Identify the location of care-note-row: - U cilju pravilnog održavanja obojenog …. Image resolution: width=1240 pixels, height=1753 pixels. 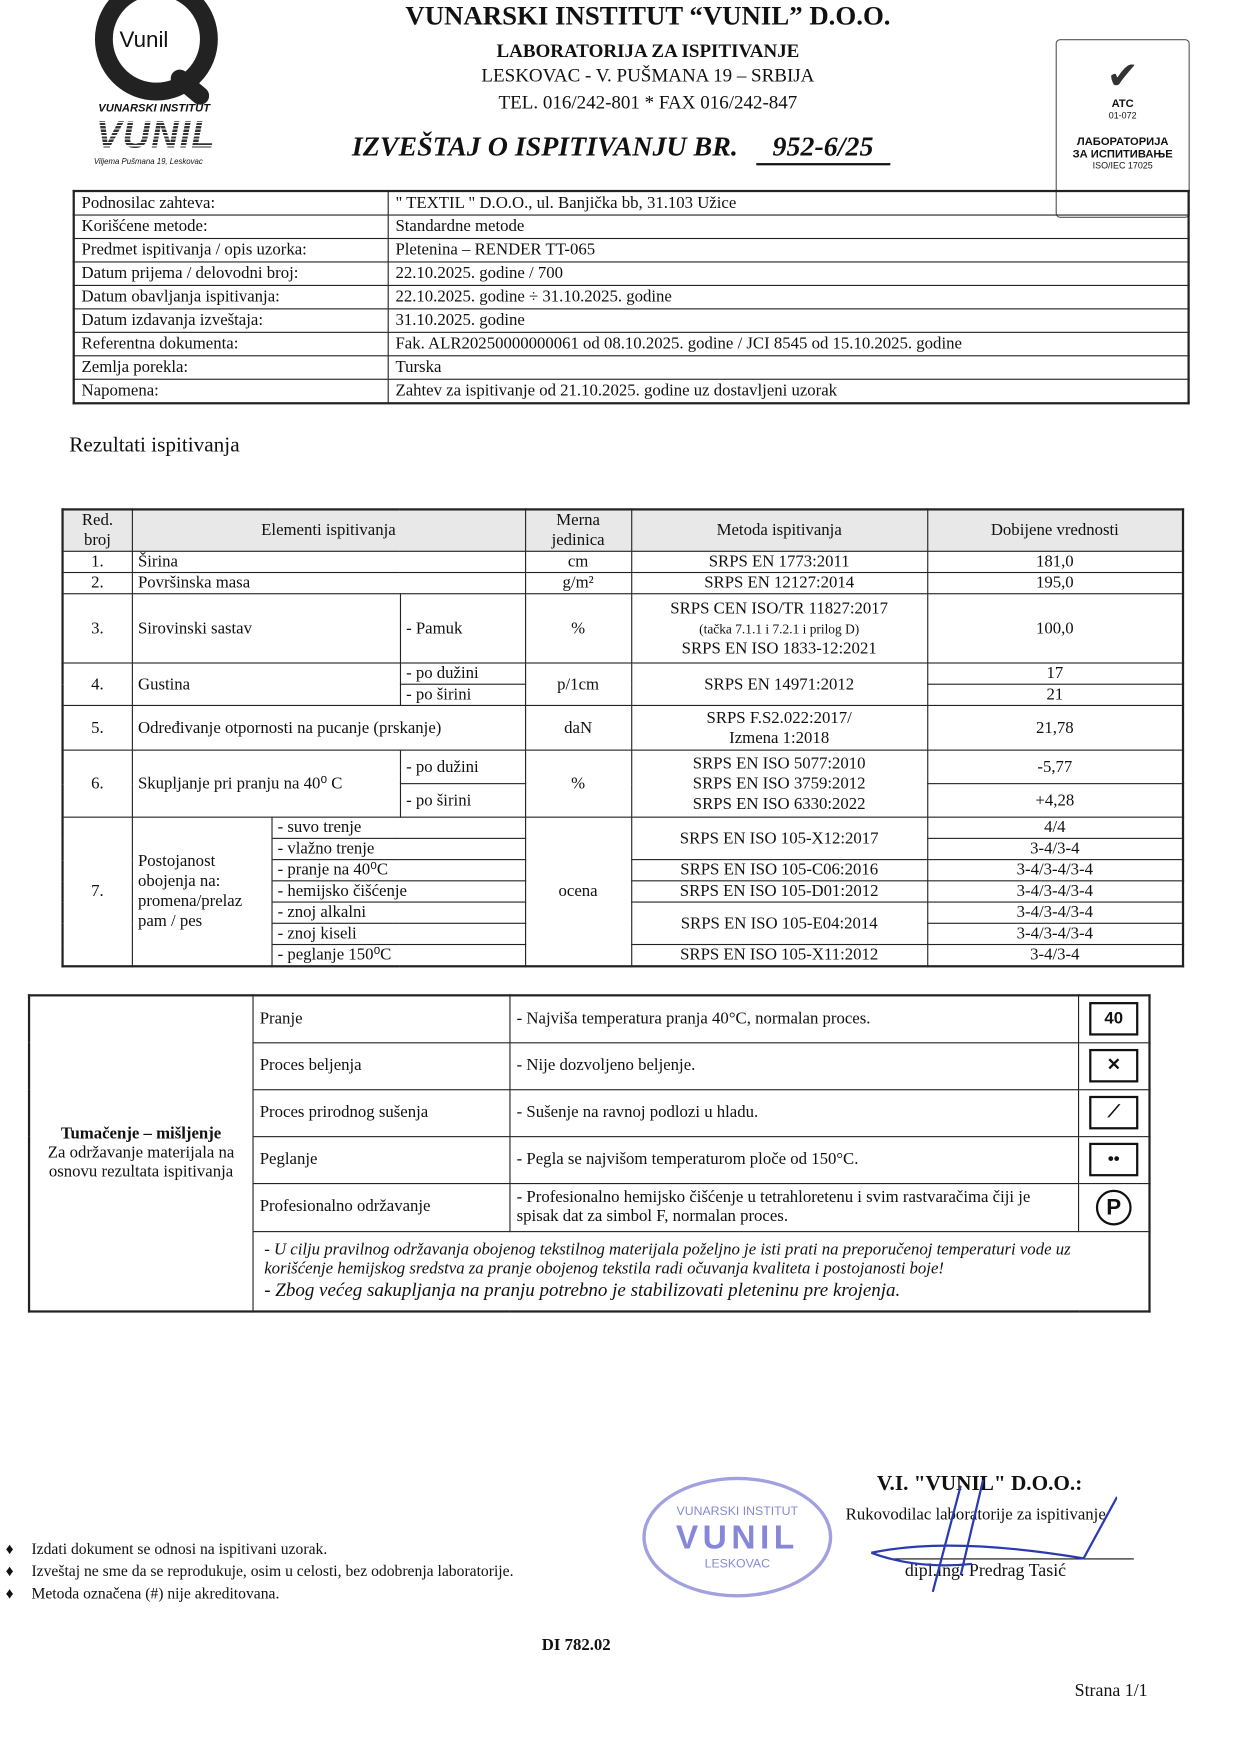
(590, 1271).